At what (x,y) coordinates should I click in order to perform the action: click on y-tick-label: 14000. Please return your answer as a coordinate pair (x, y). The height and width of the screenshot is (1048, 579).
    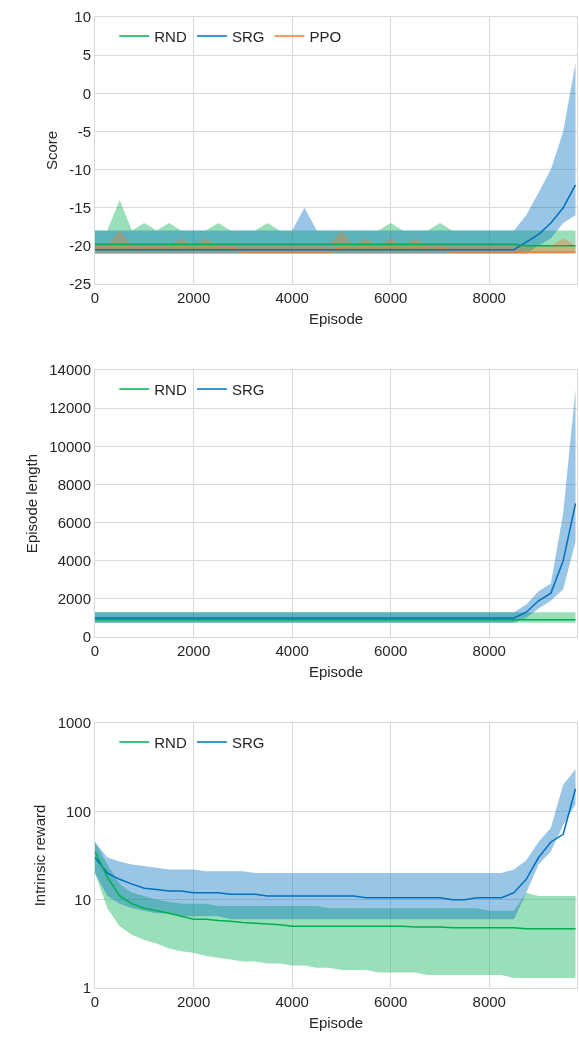
    Looking at the image, I should click on (70, 370).